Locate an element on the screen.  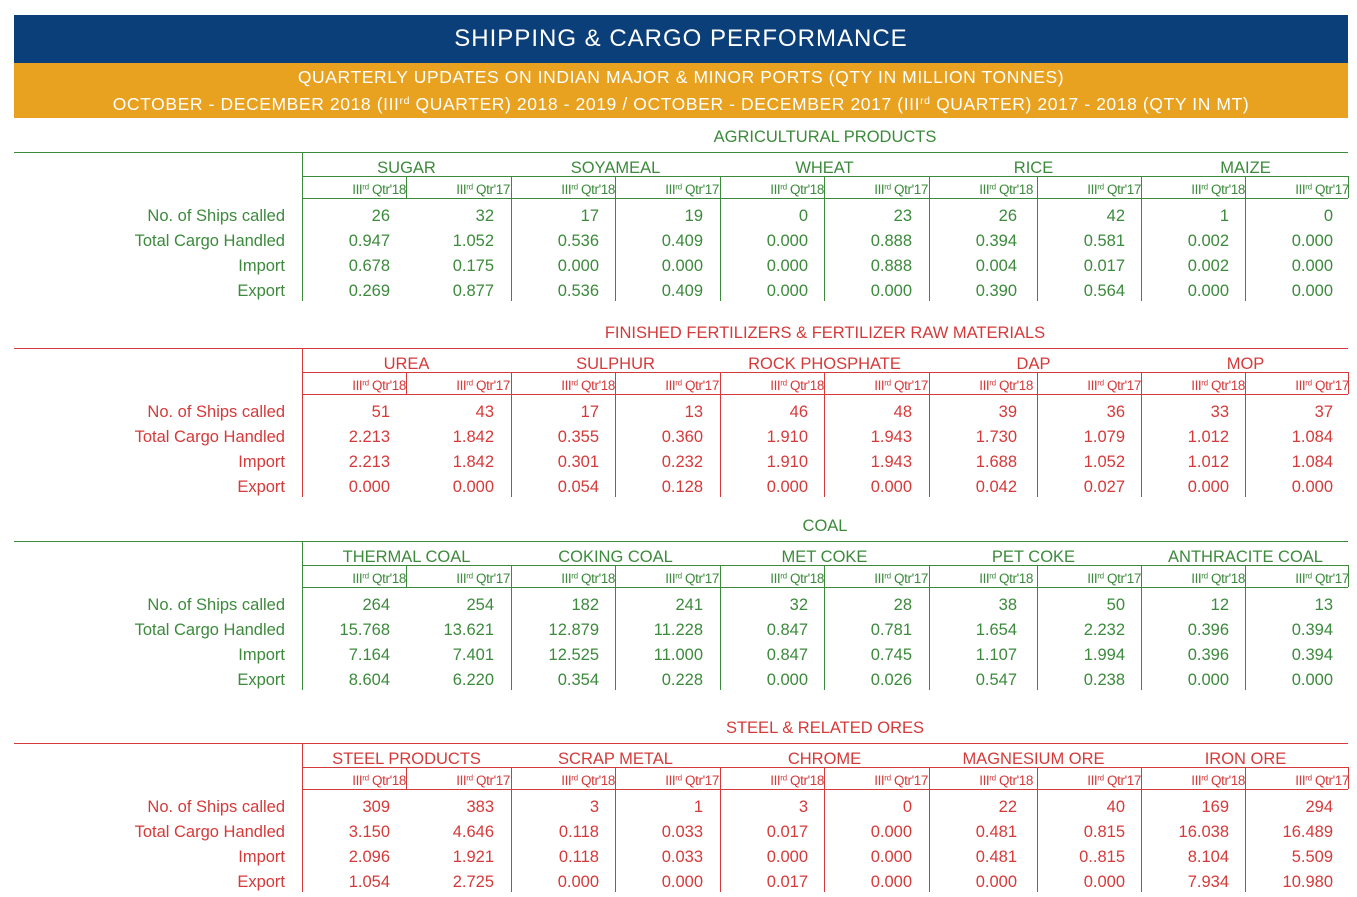
table-cell: 1.052 is located at coordinates (473, 241).